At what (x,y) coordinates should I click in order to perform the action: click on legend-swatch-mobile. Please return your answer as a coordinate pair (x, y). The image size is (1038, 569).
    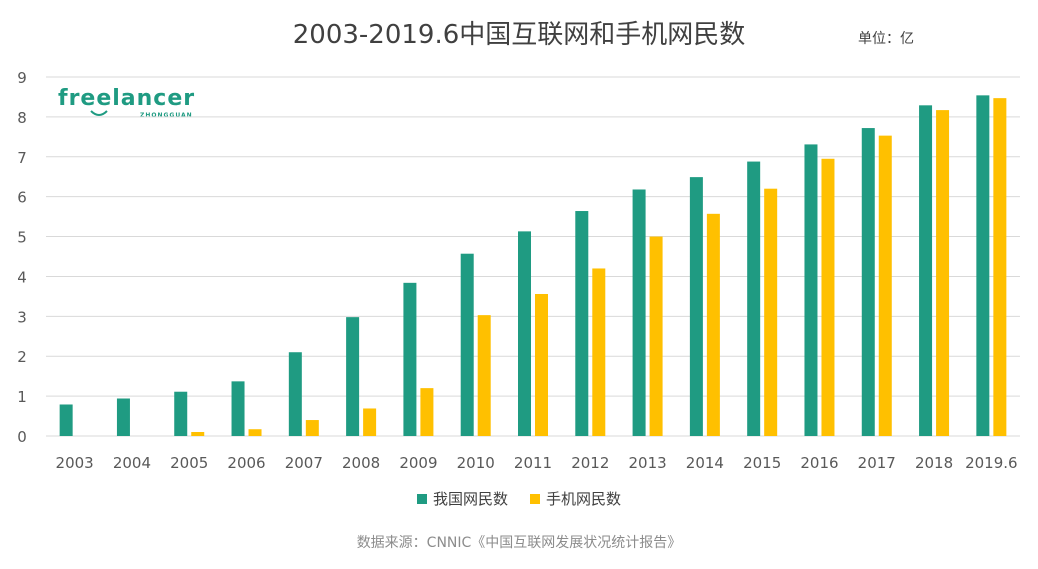
    Looking at the image, I should click on (535, 498).